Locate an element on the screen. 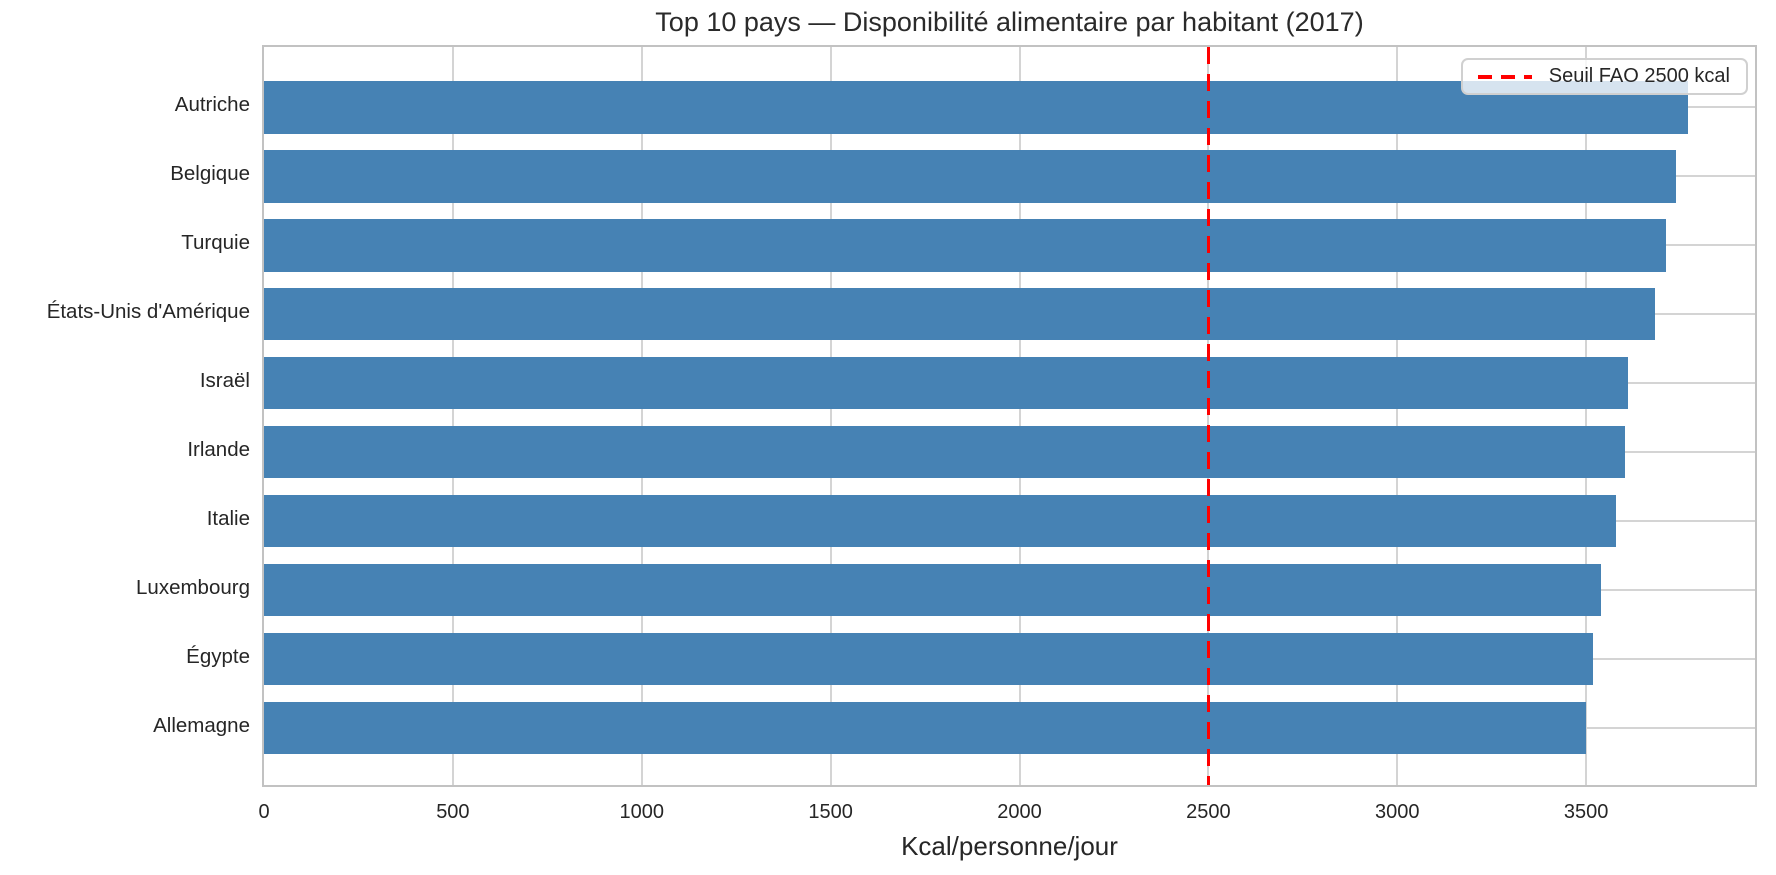 The width and height of the screenshot is (1776, 875). y-tick-label-Belgique: Belgique is located at coordinates (210, 173).